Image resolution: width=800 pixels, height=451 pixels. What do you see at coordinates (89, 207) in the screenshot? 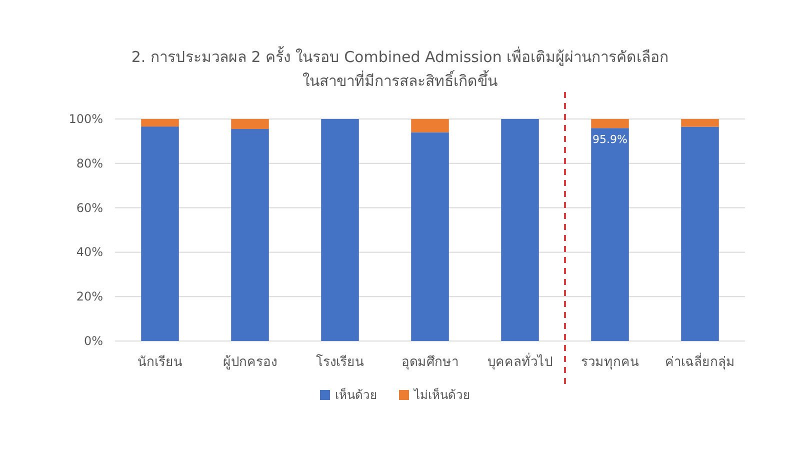
I see `y-tick-label: 60%` at bounding box center [89, 207].